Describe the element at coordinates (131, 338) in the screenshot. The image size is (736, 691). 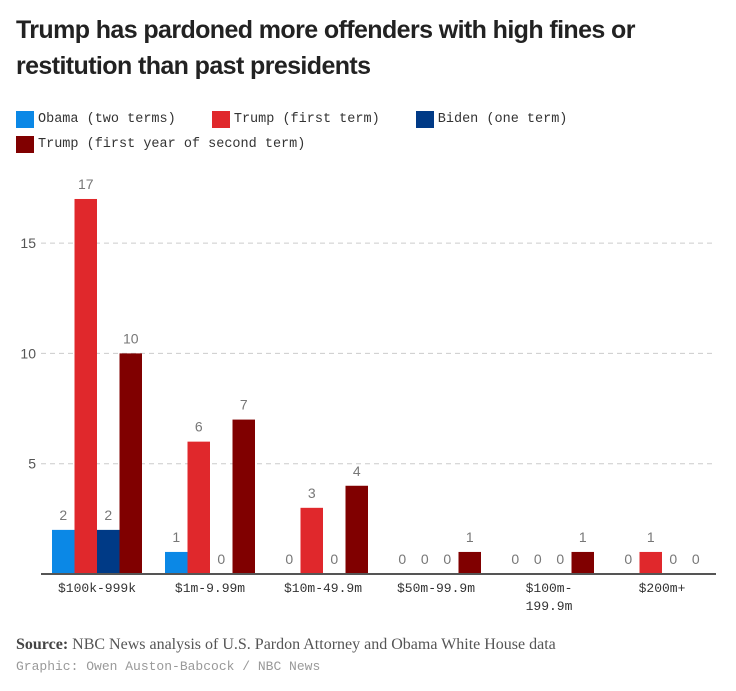
I see `data-label: 10` at that location.